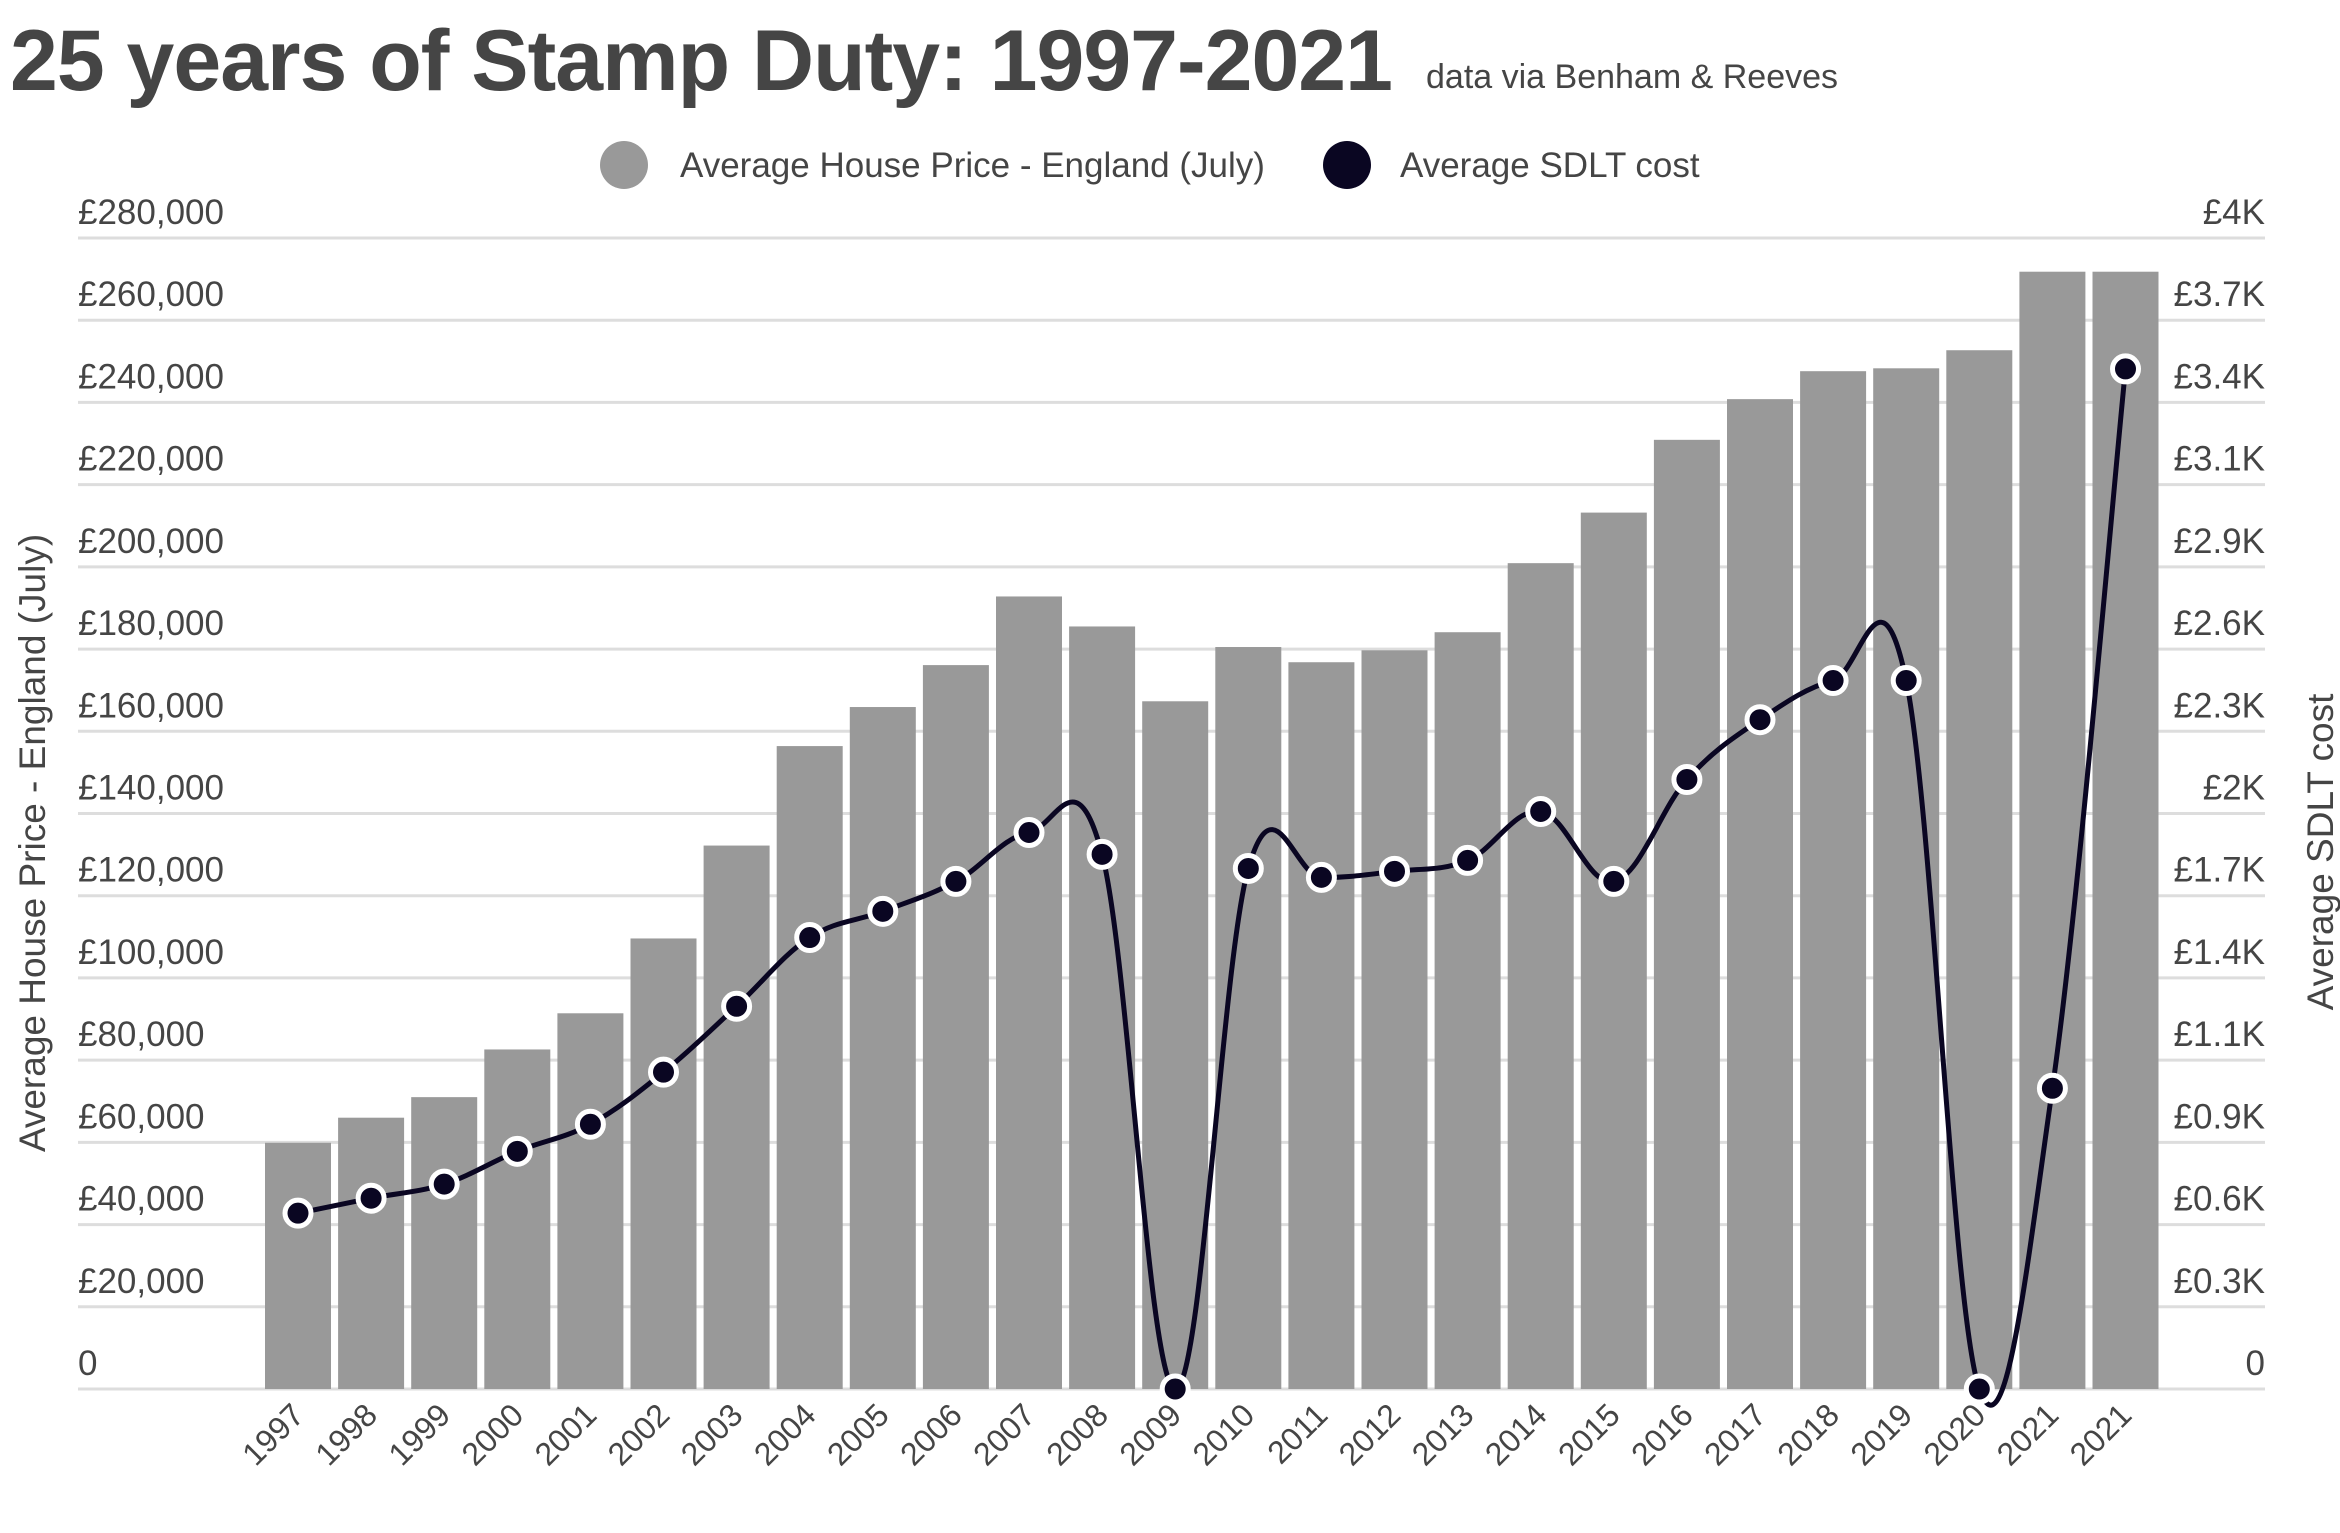 The image size is (2340, 1533). I want to click on bar-2015, so click(1613, 950).